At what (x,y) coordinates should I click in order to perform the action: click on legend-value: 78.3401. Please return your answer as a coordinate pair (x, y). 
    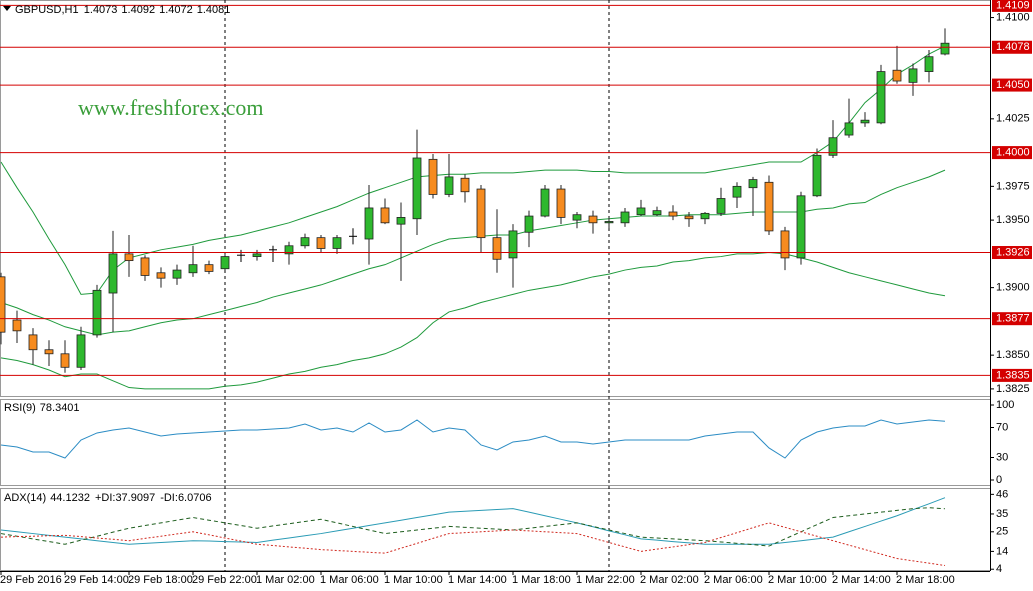
    Looking at the image, I should click on (60, 408).